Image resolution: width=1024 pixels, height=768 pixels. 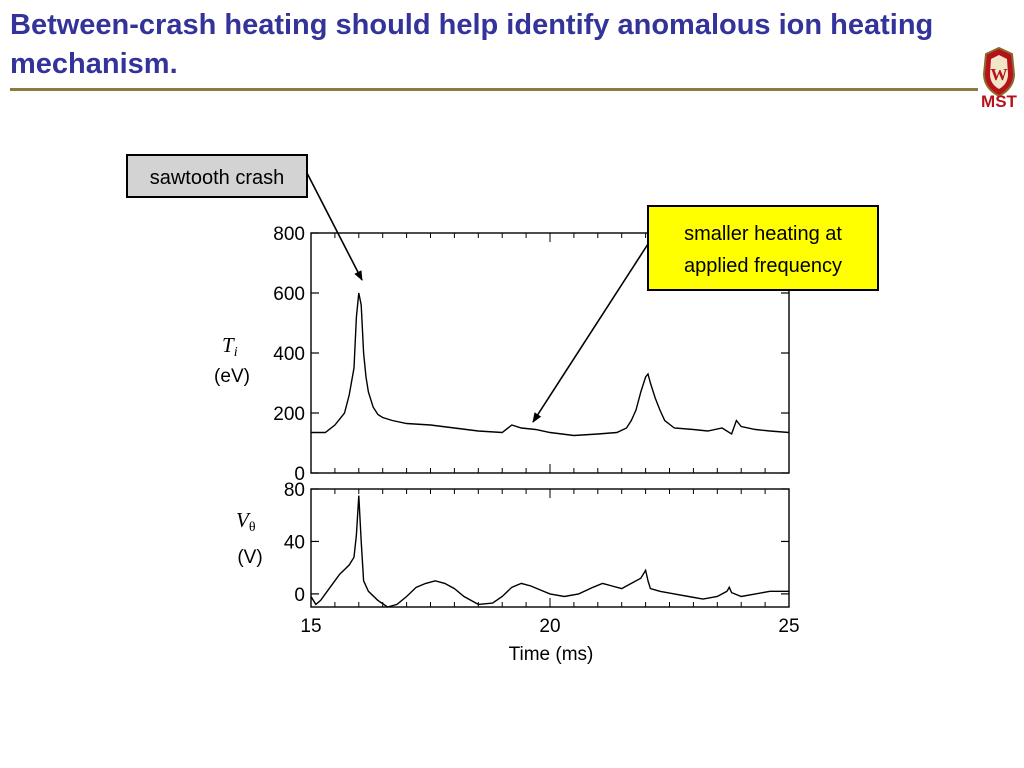 I want to click on x-axis-label: Time (ms), so click(x=551, y=654).